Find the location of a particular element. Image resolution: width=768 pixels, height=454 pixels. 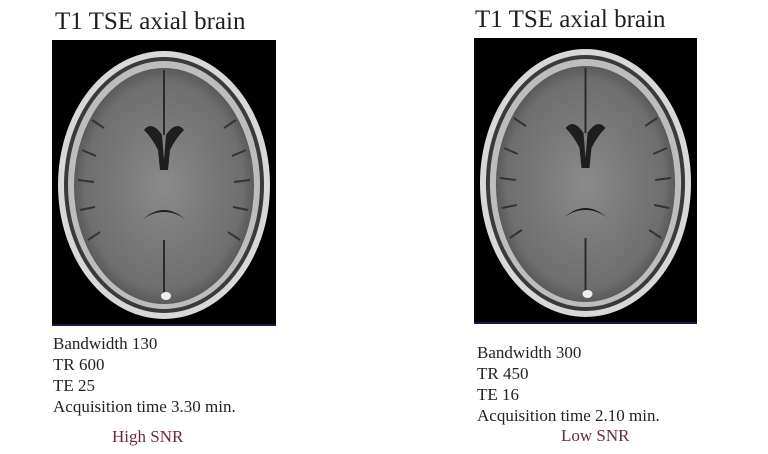

left-title: T1 TSE axial brain is located at coordinates (150, 21).